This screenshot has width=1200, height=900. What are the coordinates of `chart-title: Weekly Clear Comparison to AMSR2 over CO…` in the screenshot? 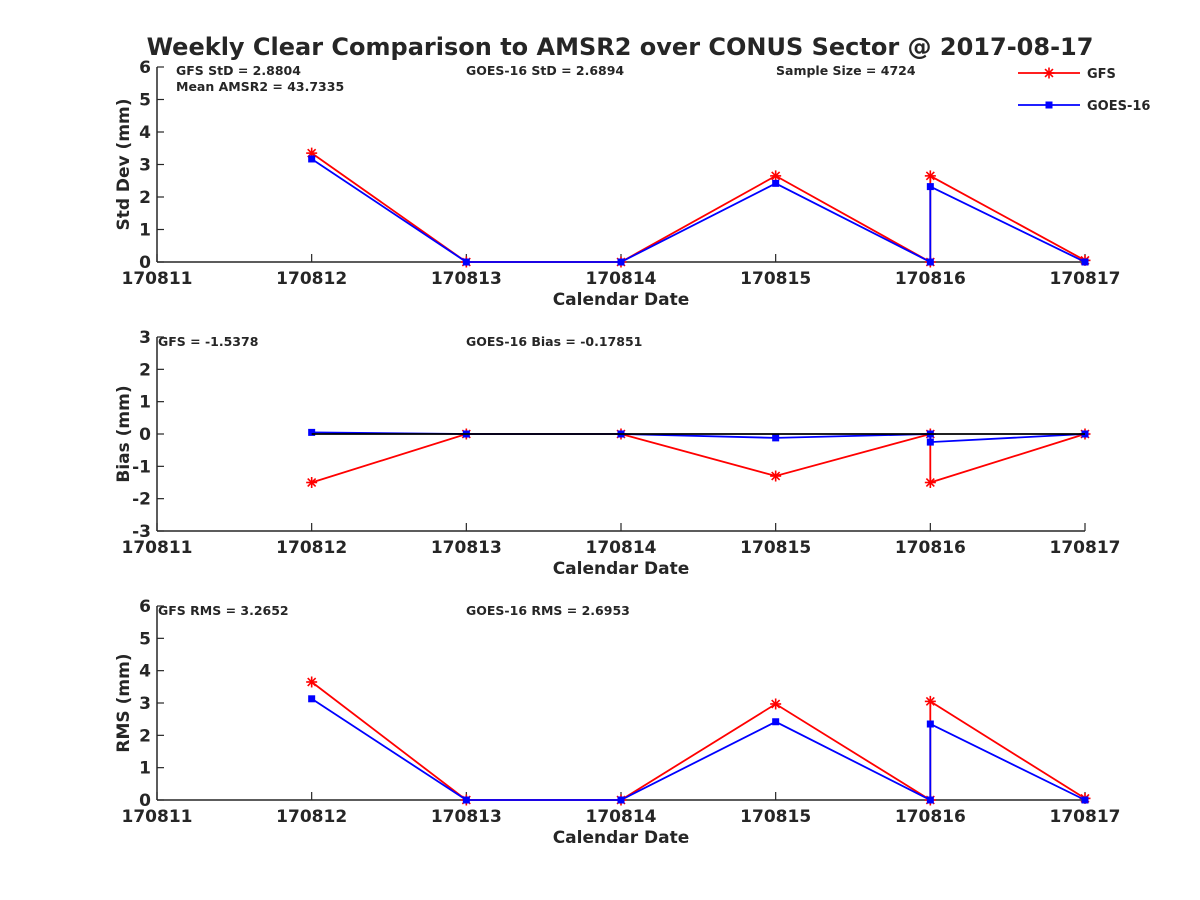 It's located at (620, 47).